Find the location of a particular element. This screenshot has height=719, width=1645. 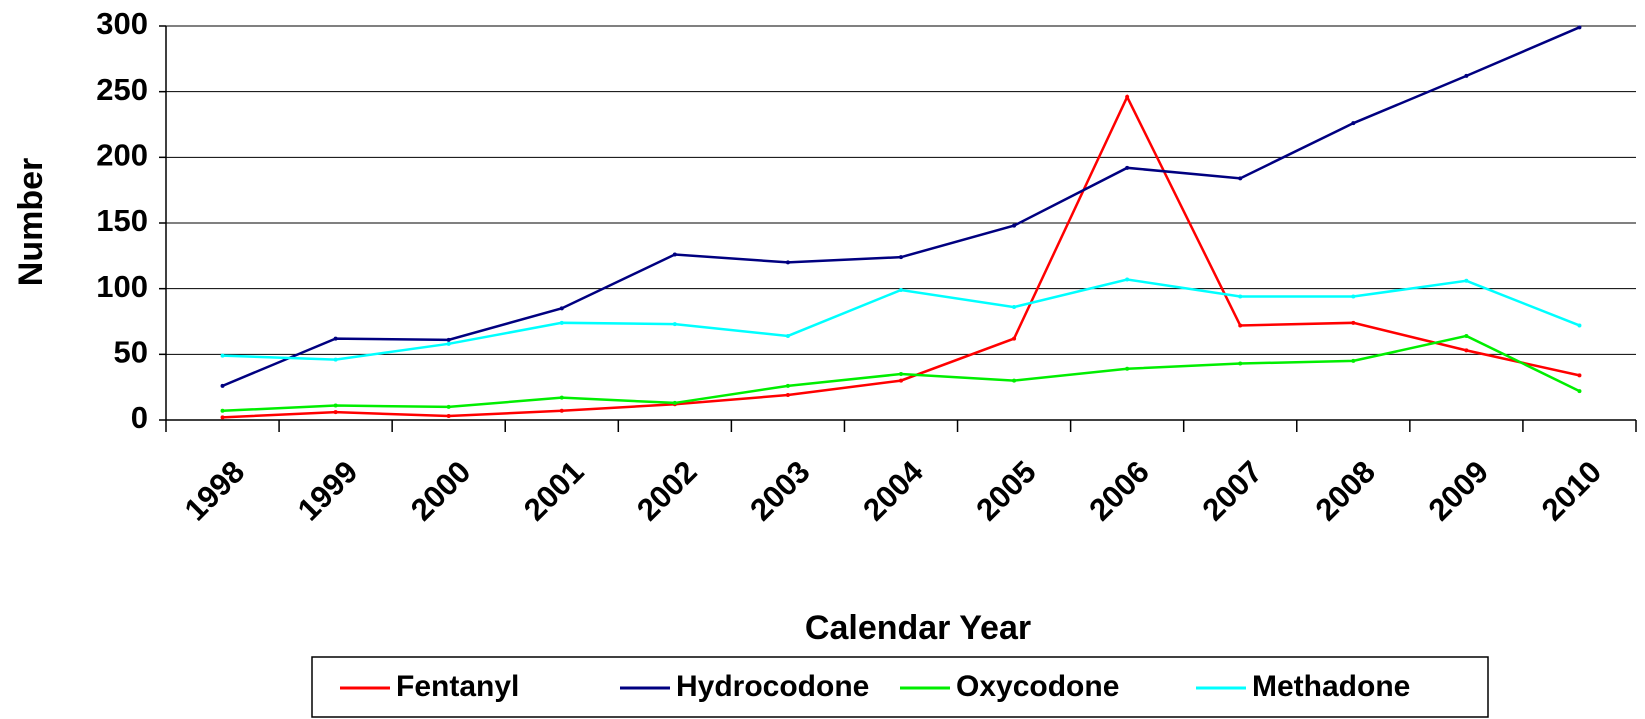

x-tick-label: 1999 is located at coordinates (328, 491).